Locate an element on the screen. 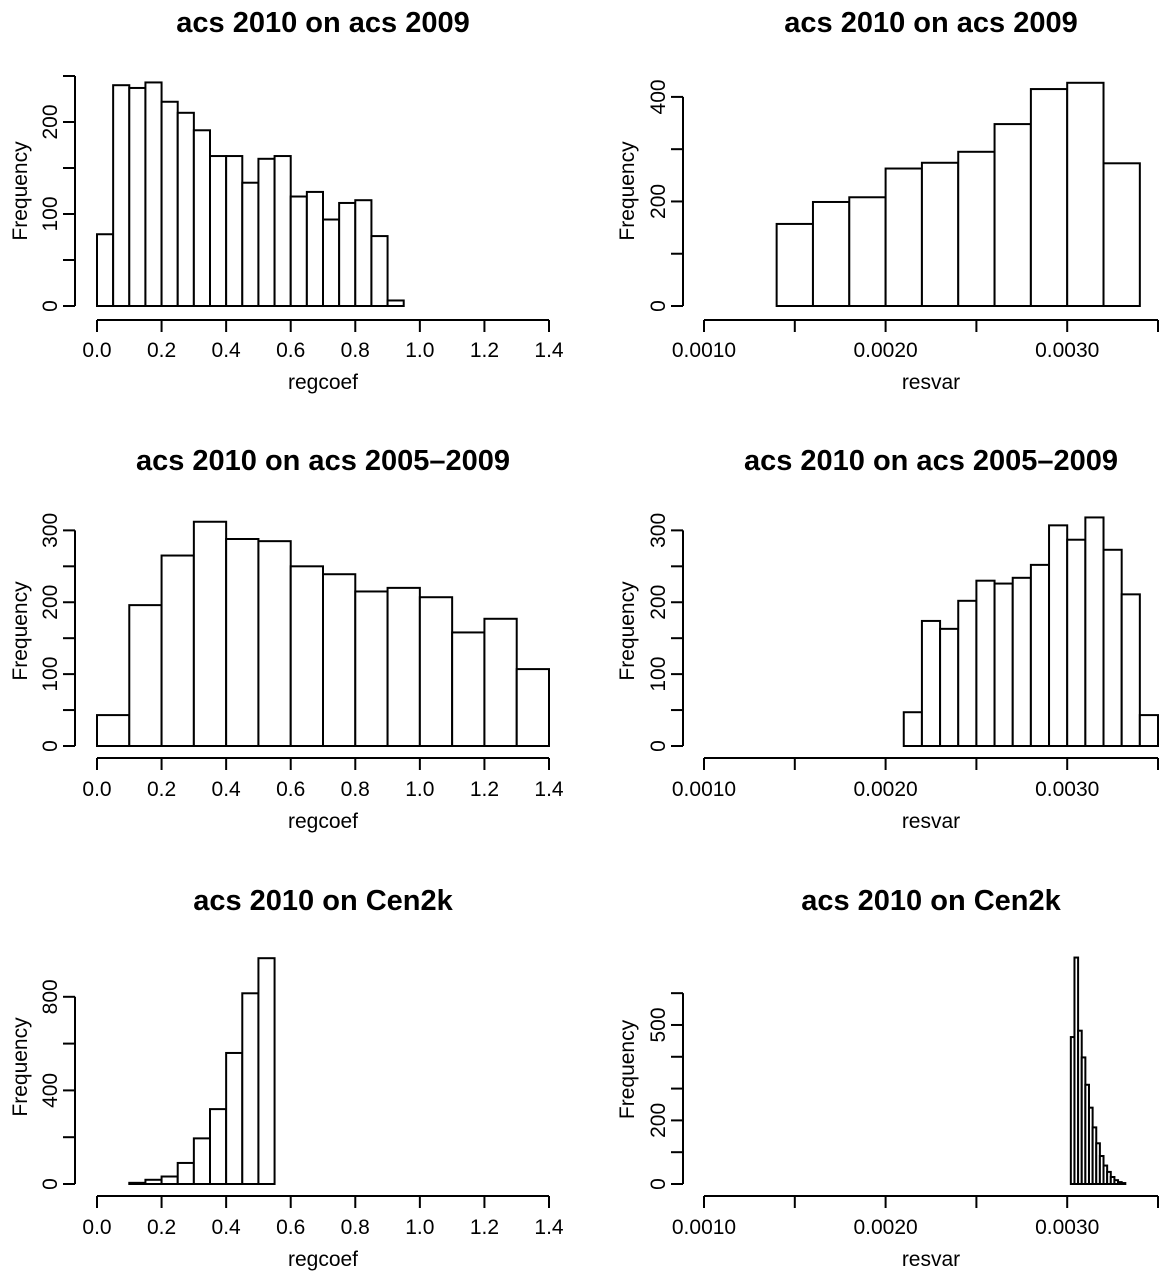  y-tick-label: 500 is located at coordinates (658, 1024).